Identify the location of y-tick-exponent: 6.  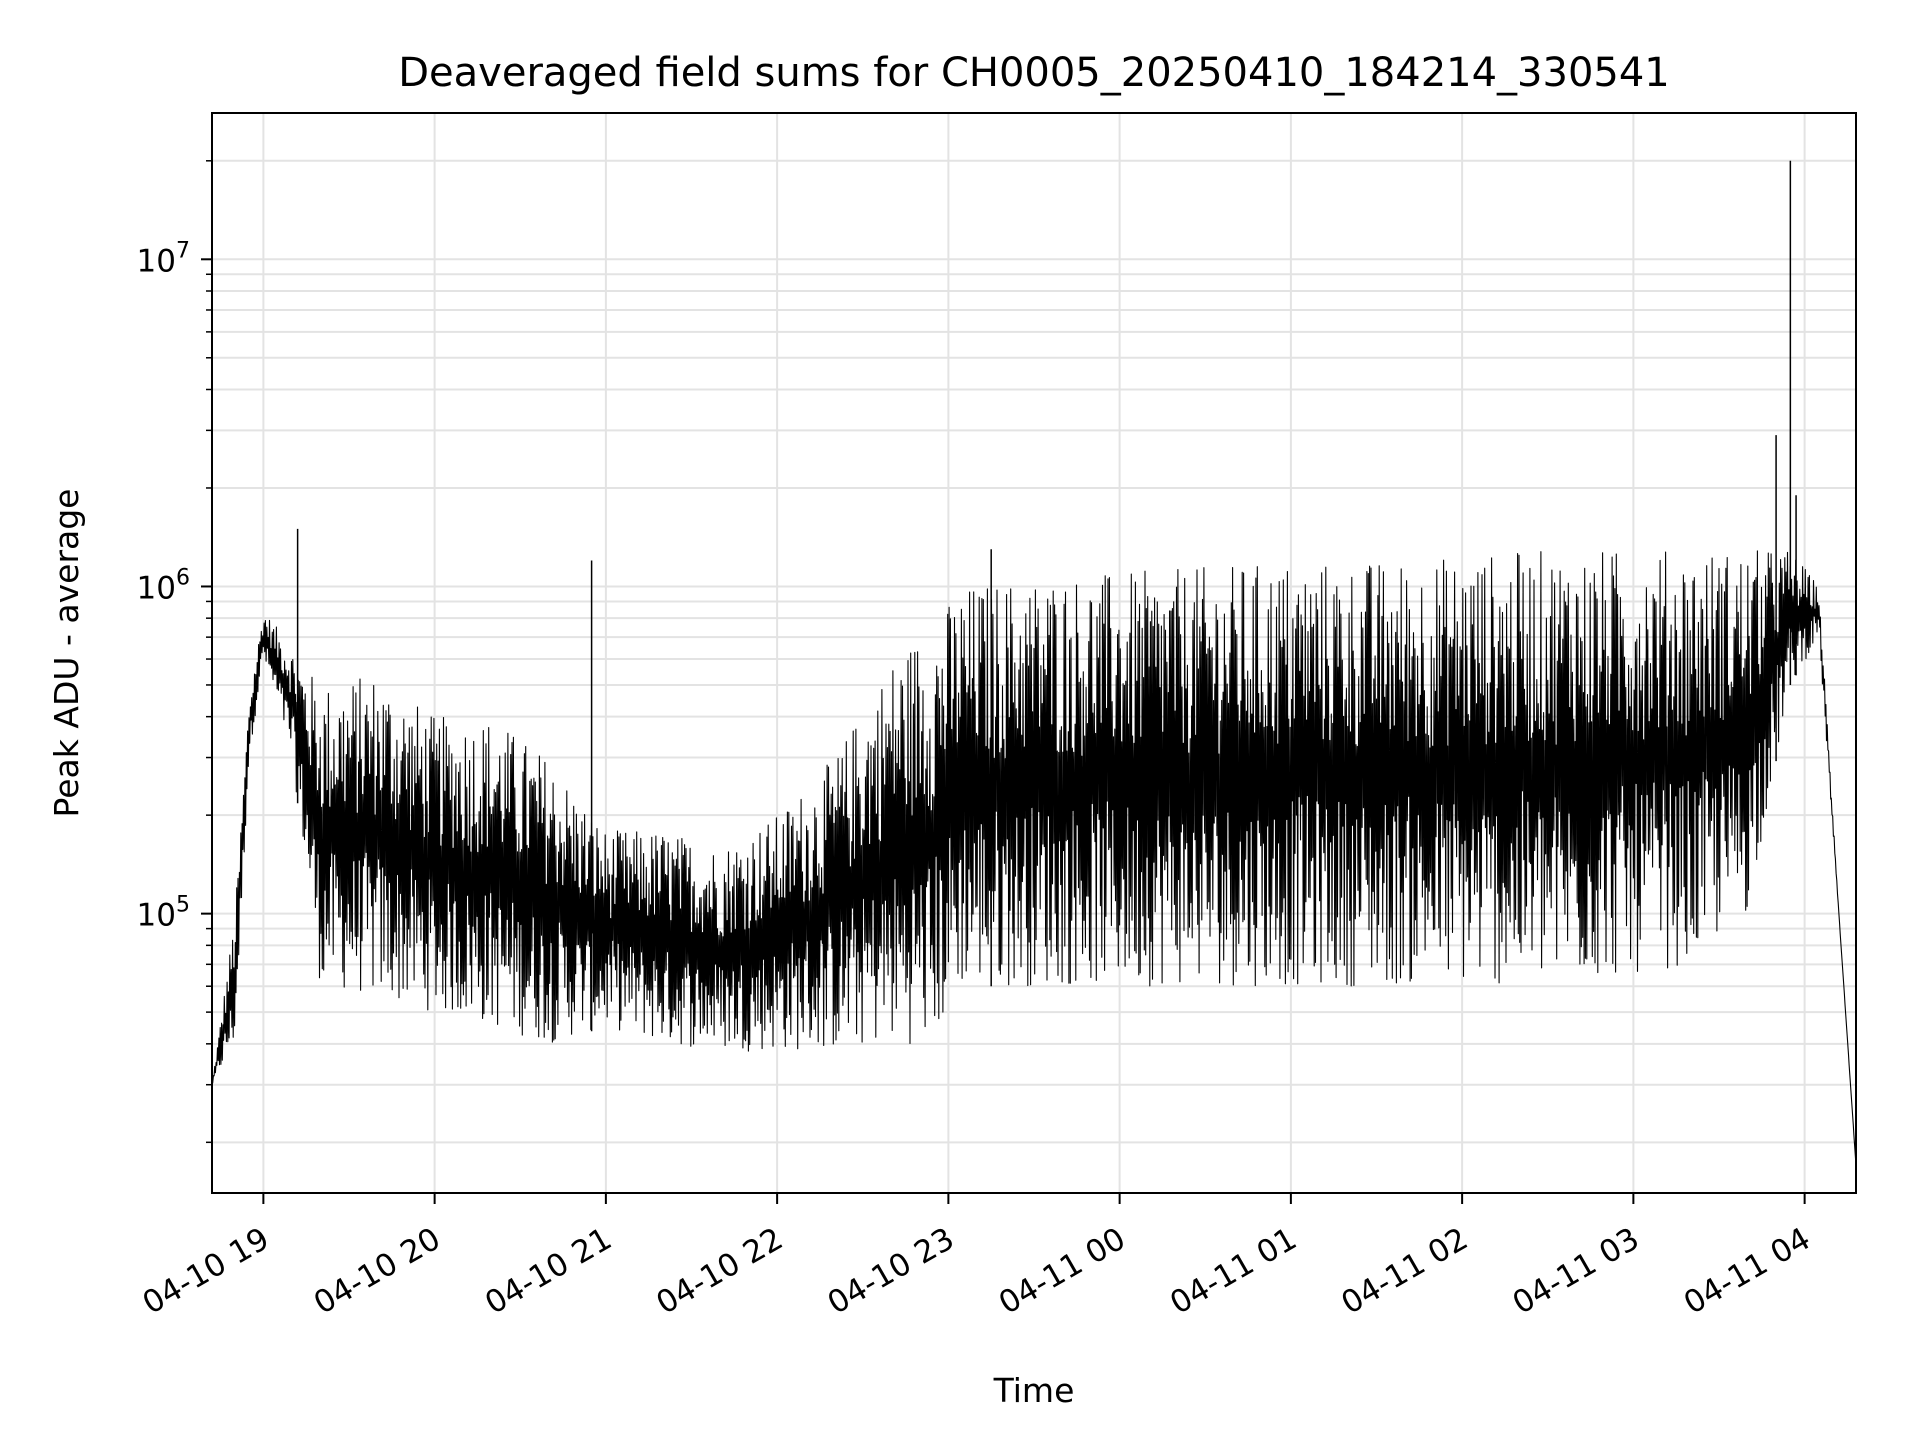
(183, 577).